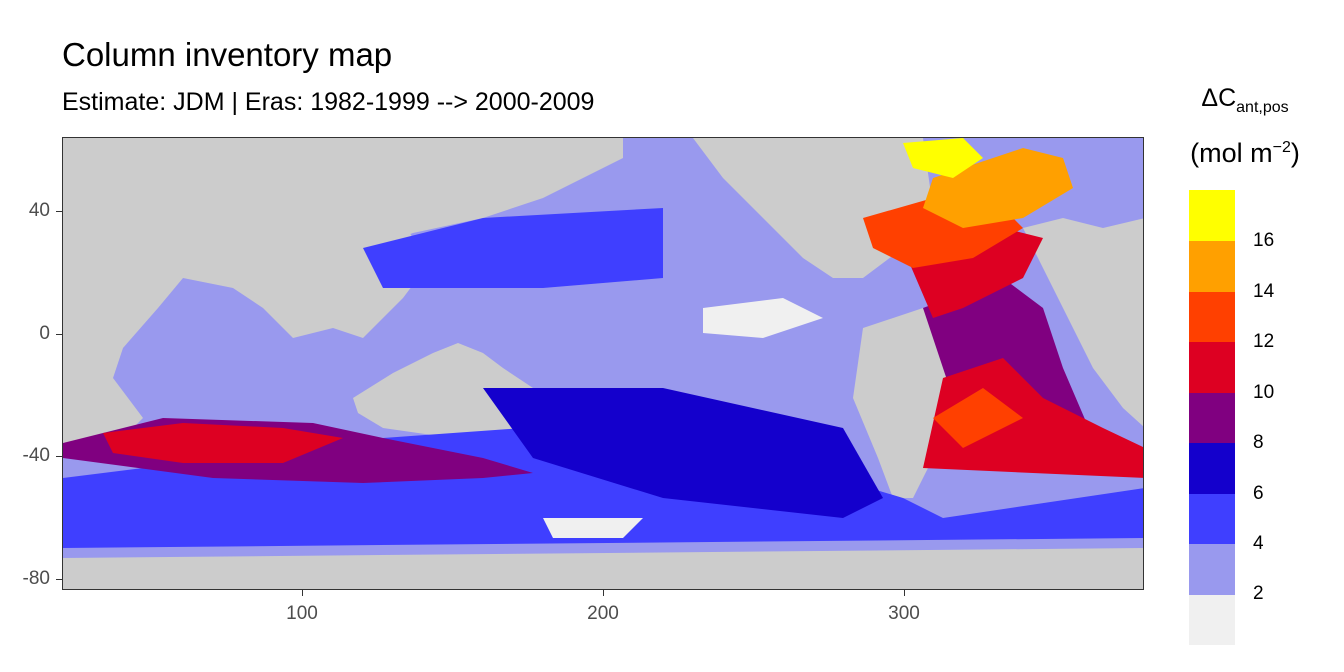 This screenshot has width=1344, height=672. Describe the element at coordinates (943, 158) in the screenshot. I see `band-atlantic-yellow` at that location.